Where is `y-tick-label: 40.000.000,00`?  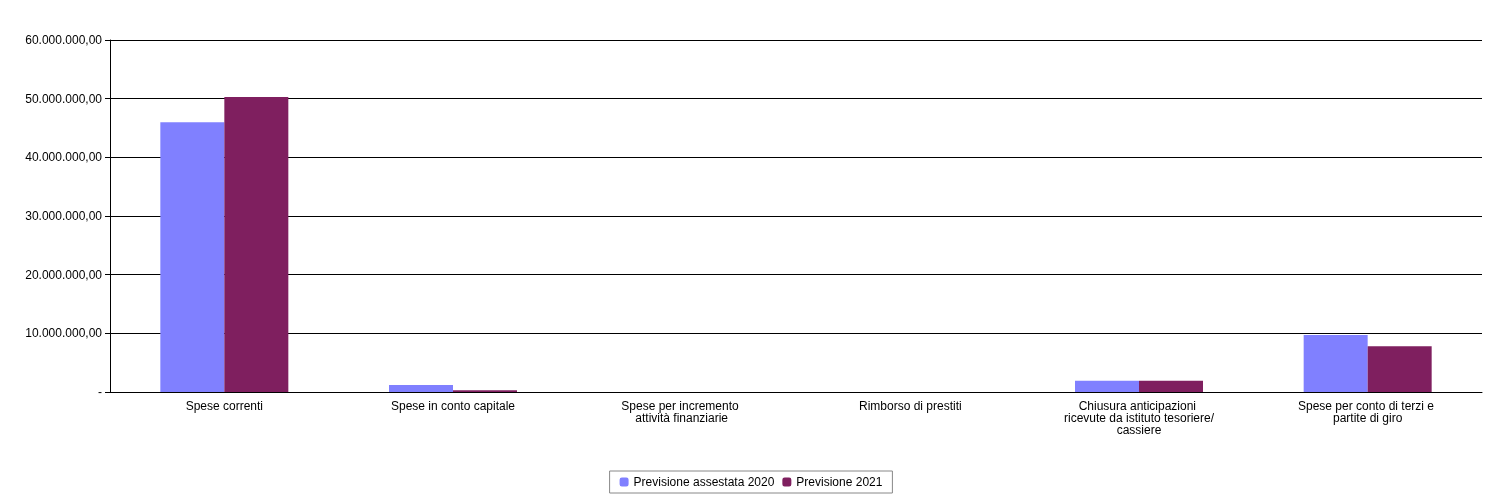 y-tick-label: 40.000.000,00 is located at coordinates (64, 157).